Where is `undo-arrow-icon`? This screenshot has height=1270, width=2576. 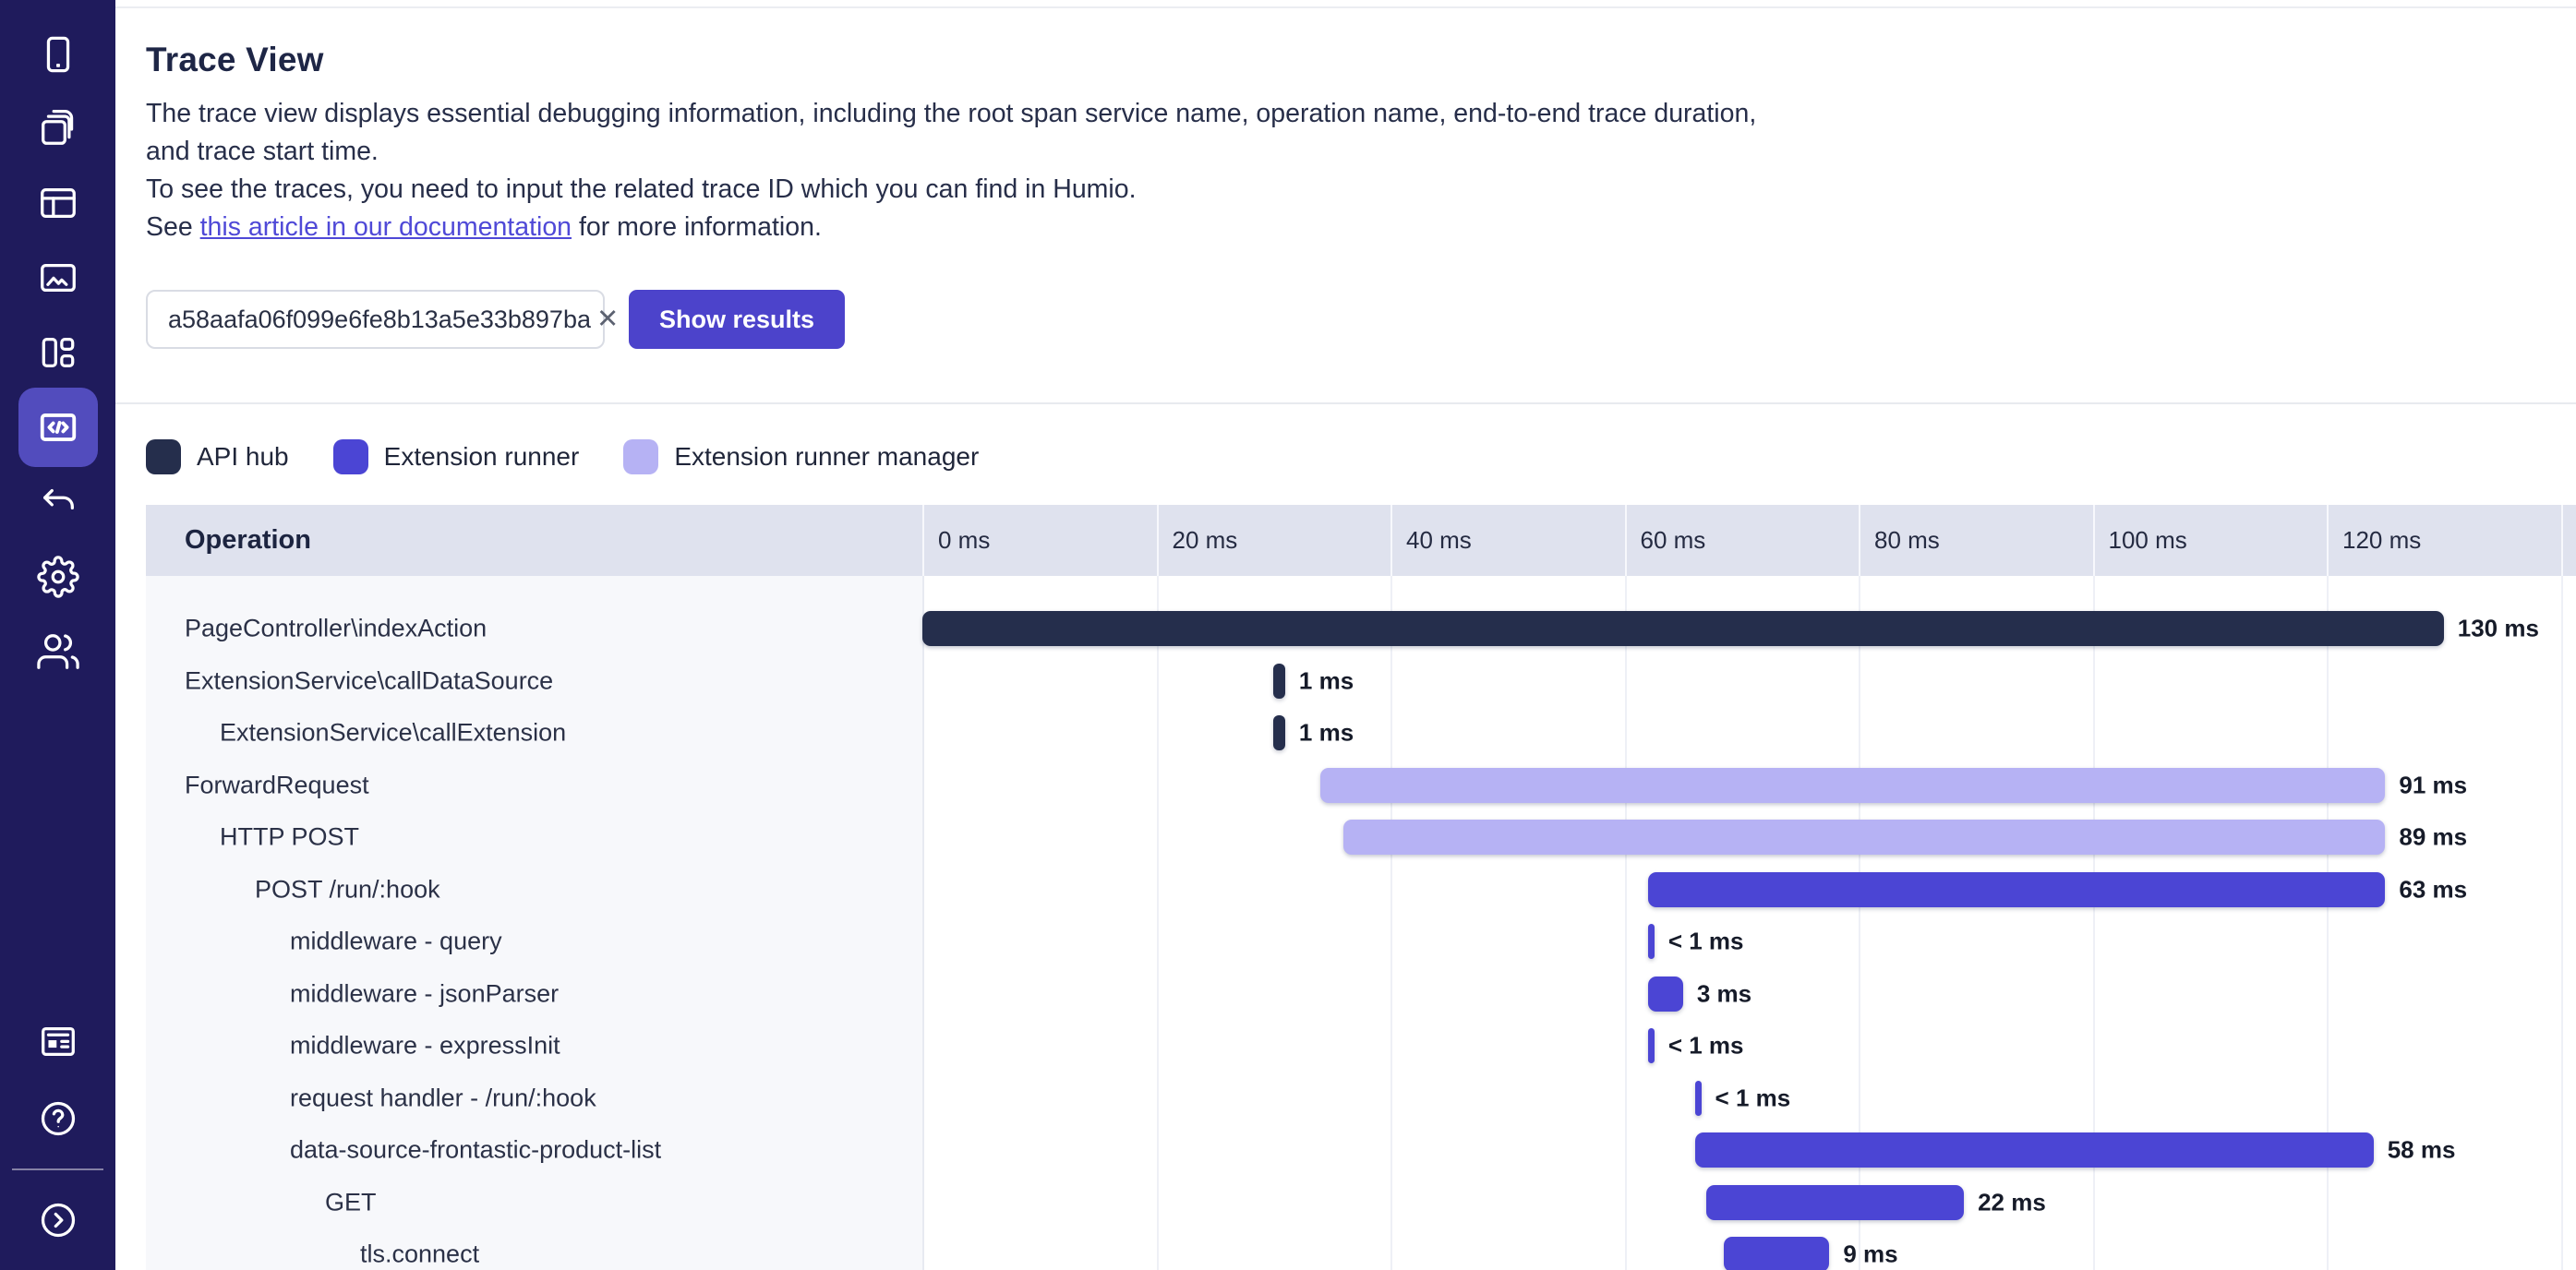
undo-arrow-icon is located at coordinates (58, 498).